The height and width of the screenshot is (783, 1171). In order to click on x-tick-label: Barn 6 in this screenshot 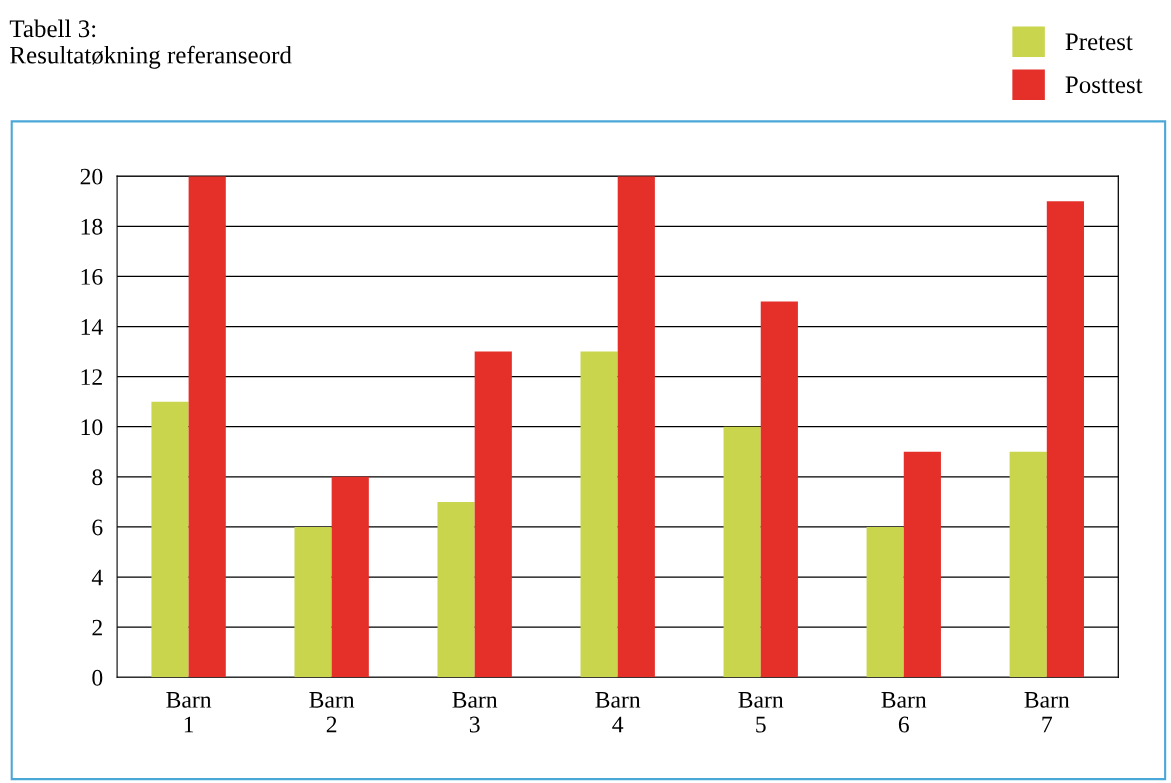, I will do `click(904, 712)`.